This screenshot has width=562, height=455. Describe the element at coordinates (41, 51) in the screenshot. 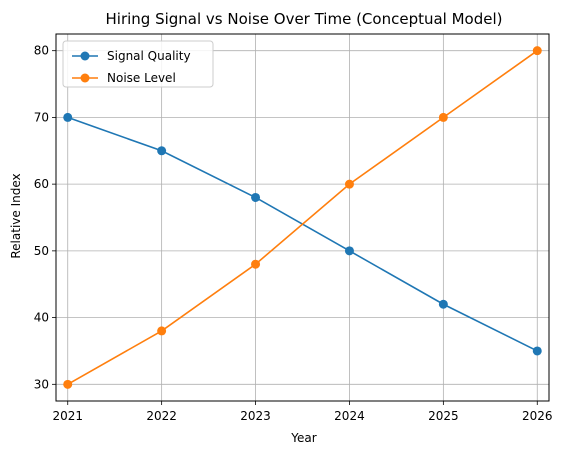

I see `y-tick-label: 80` at that location.